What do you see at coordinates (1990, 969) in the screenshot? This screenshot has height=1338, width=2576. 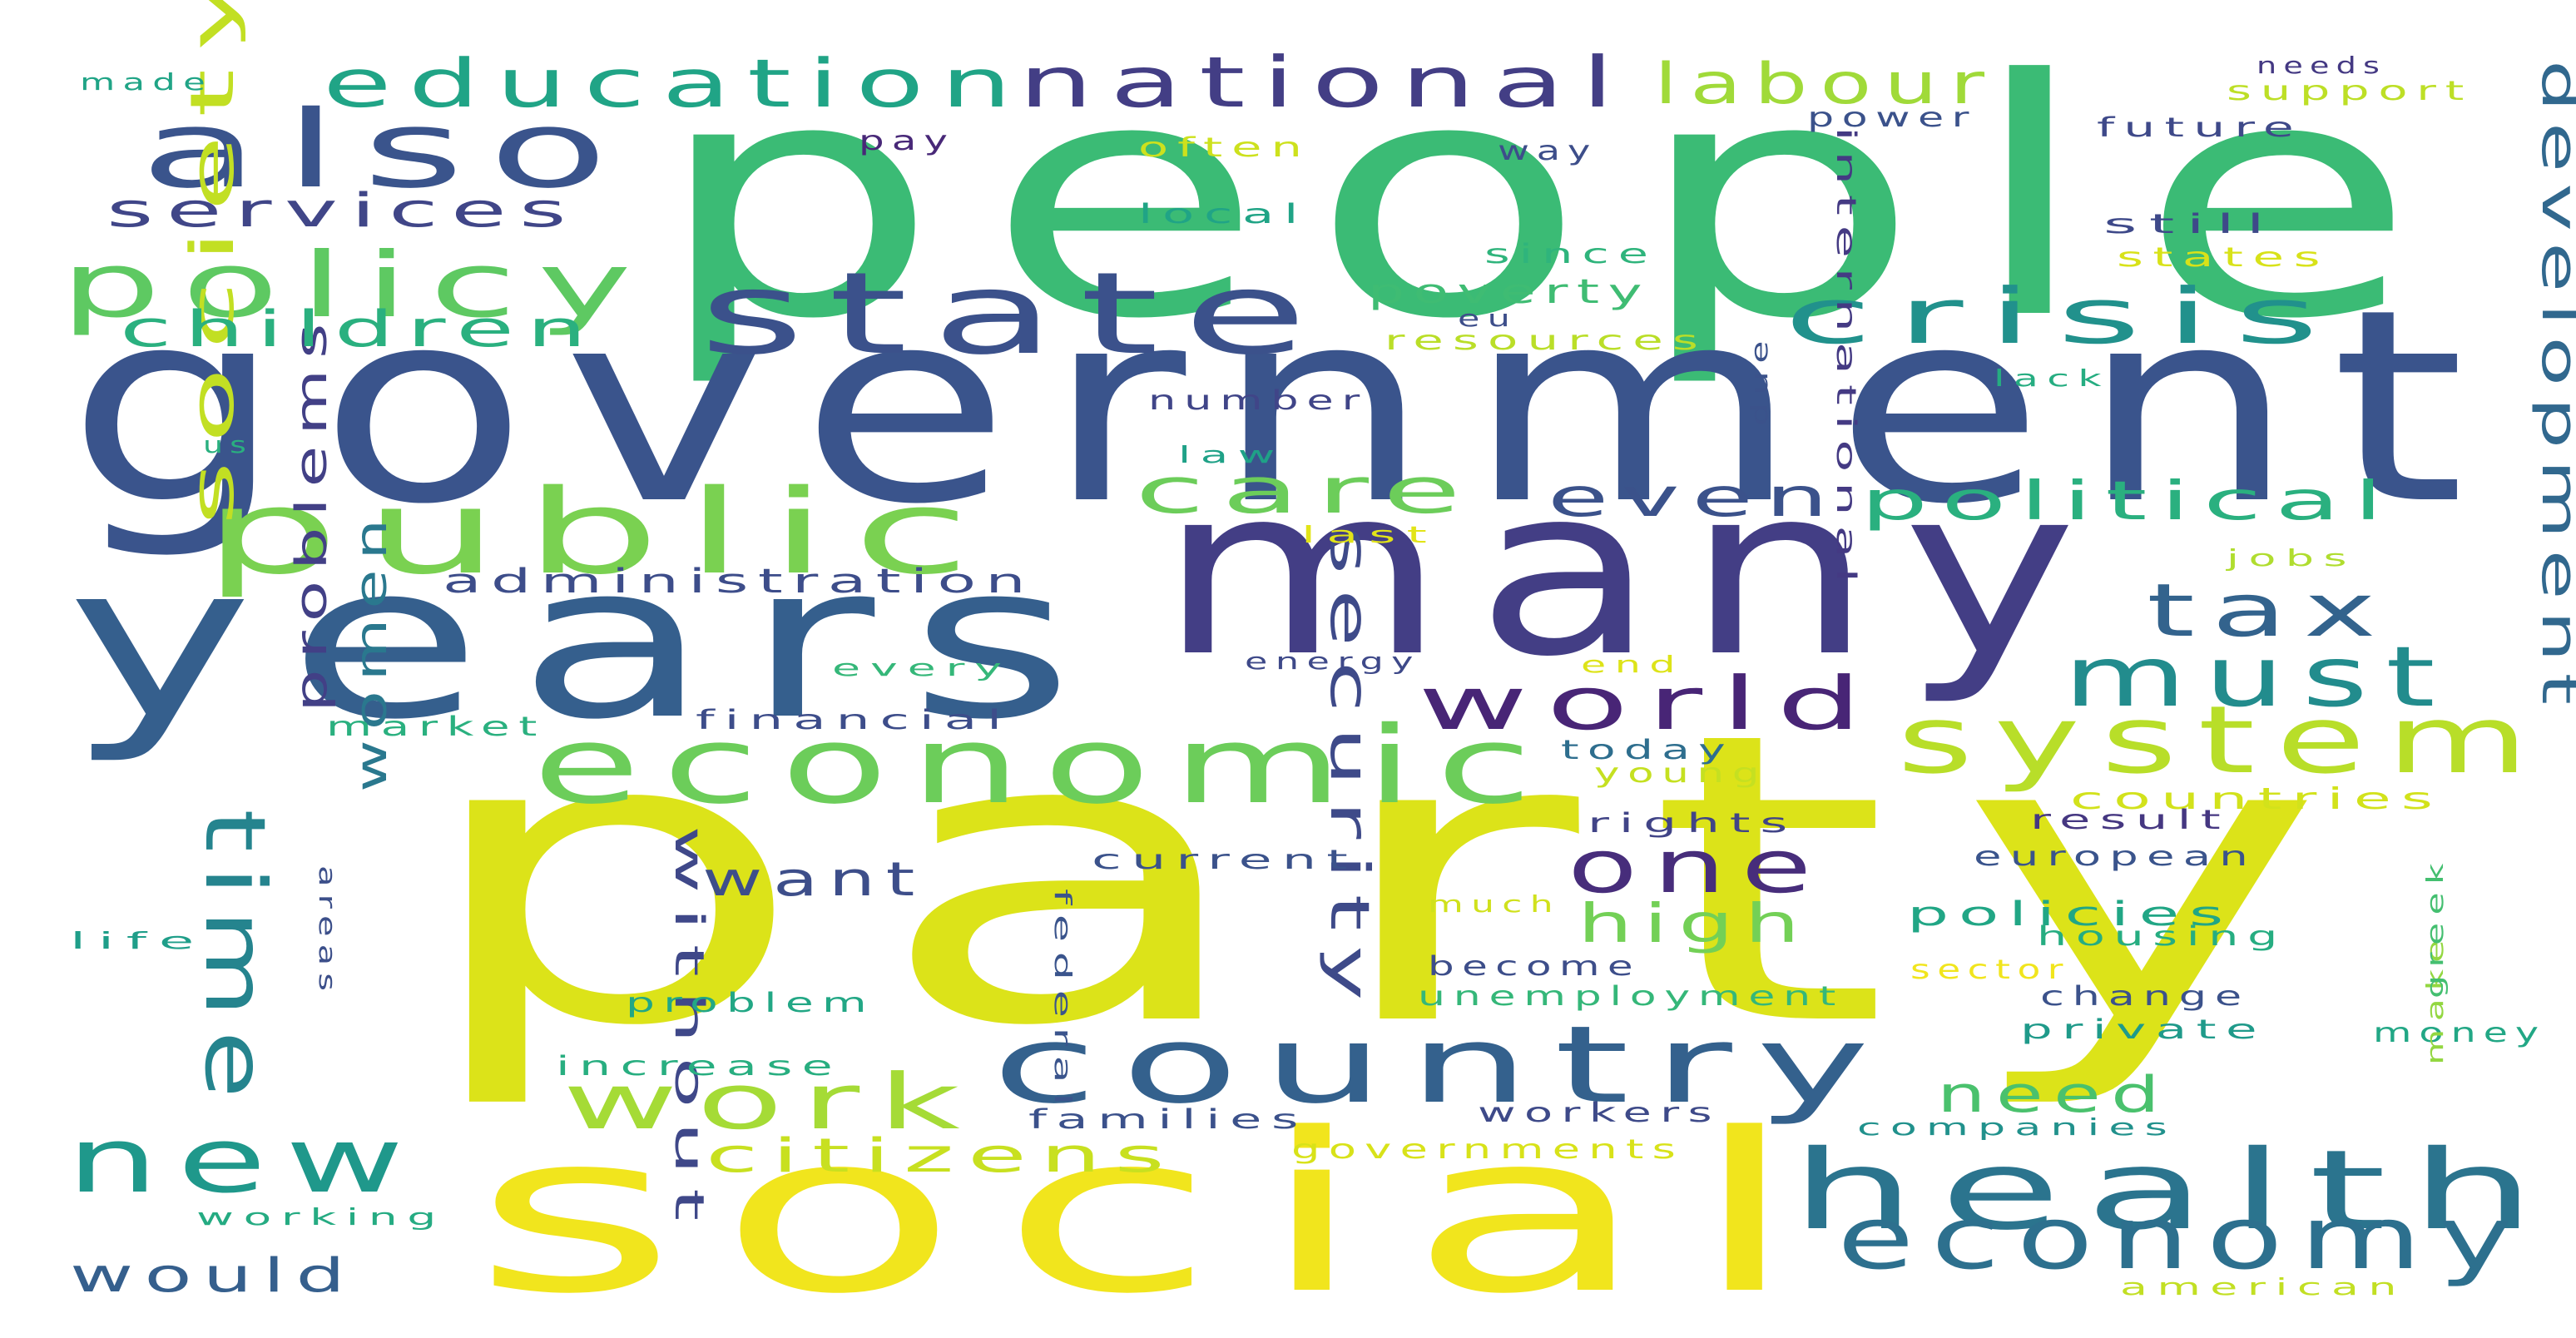 I see `word: sector` at bounding box center [1990, 969].